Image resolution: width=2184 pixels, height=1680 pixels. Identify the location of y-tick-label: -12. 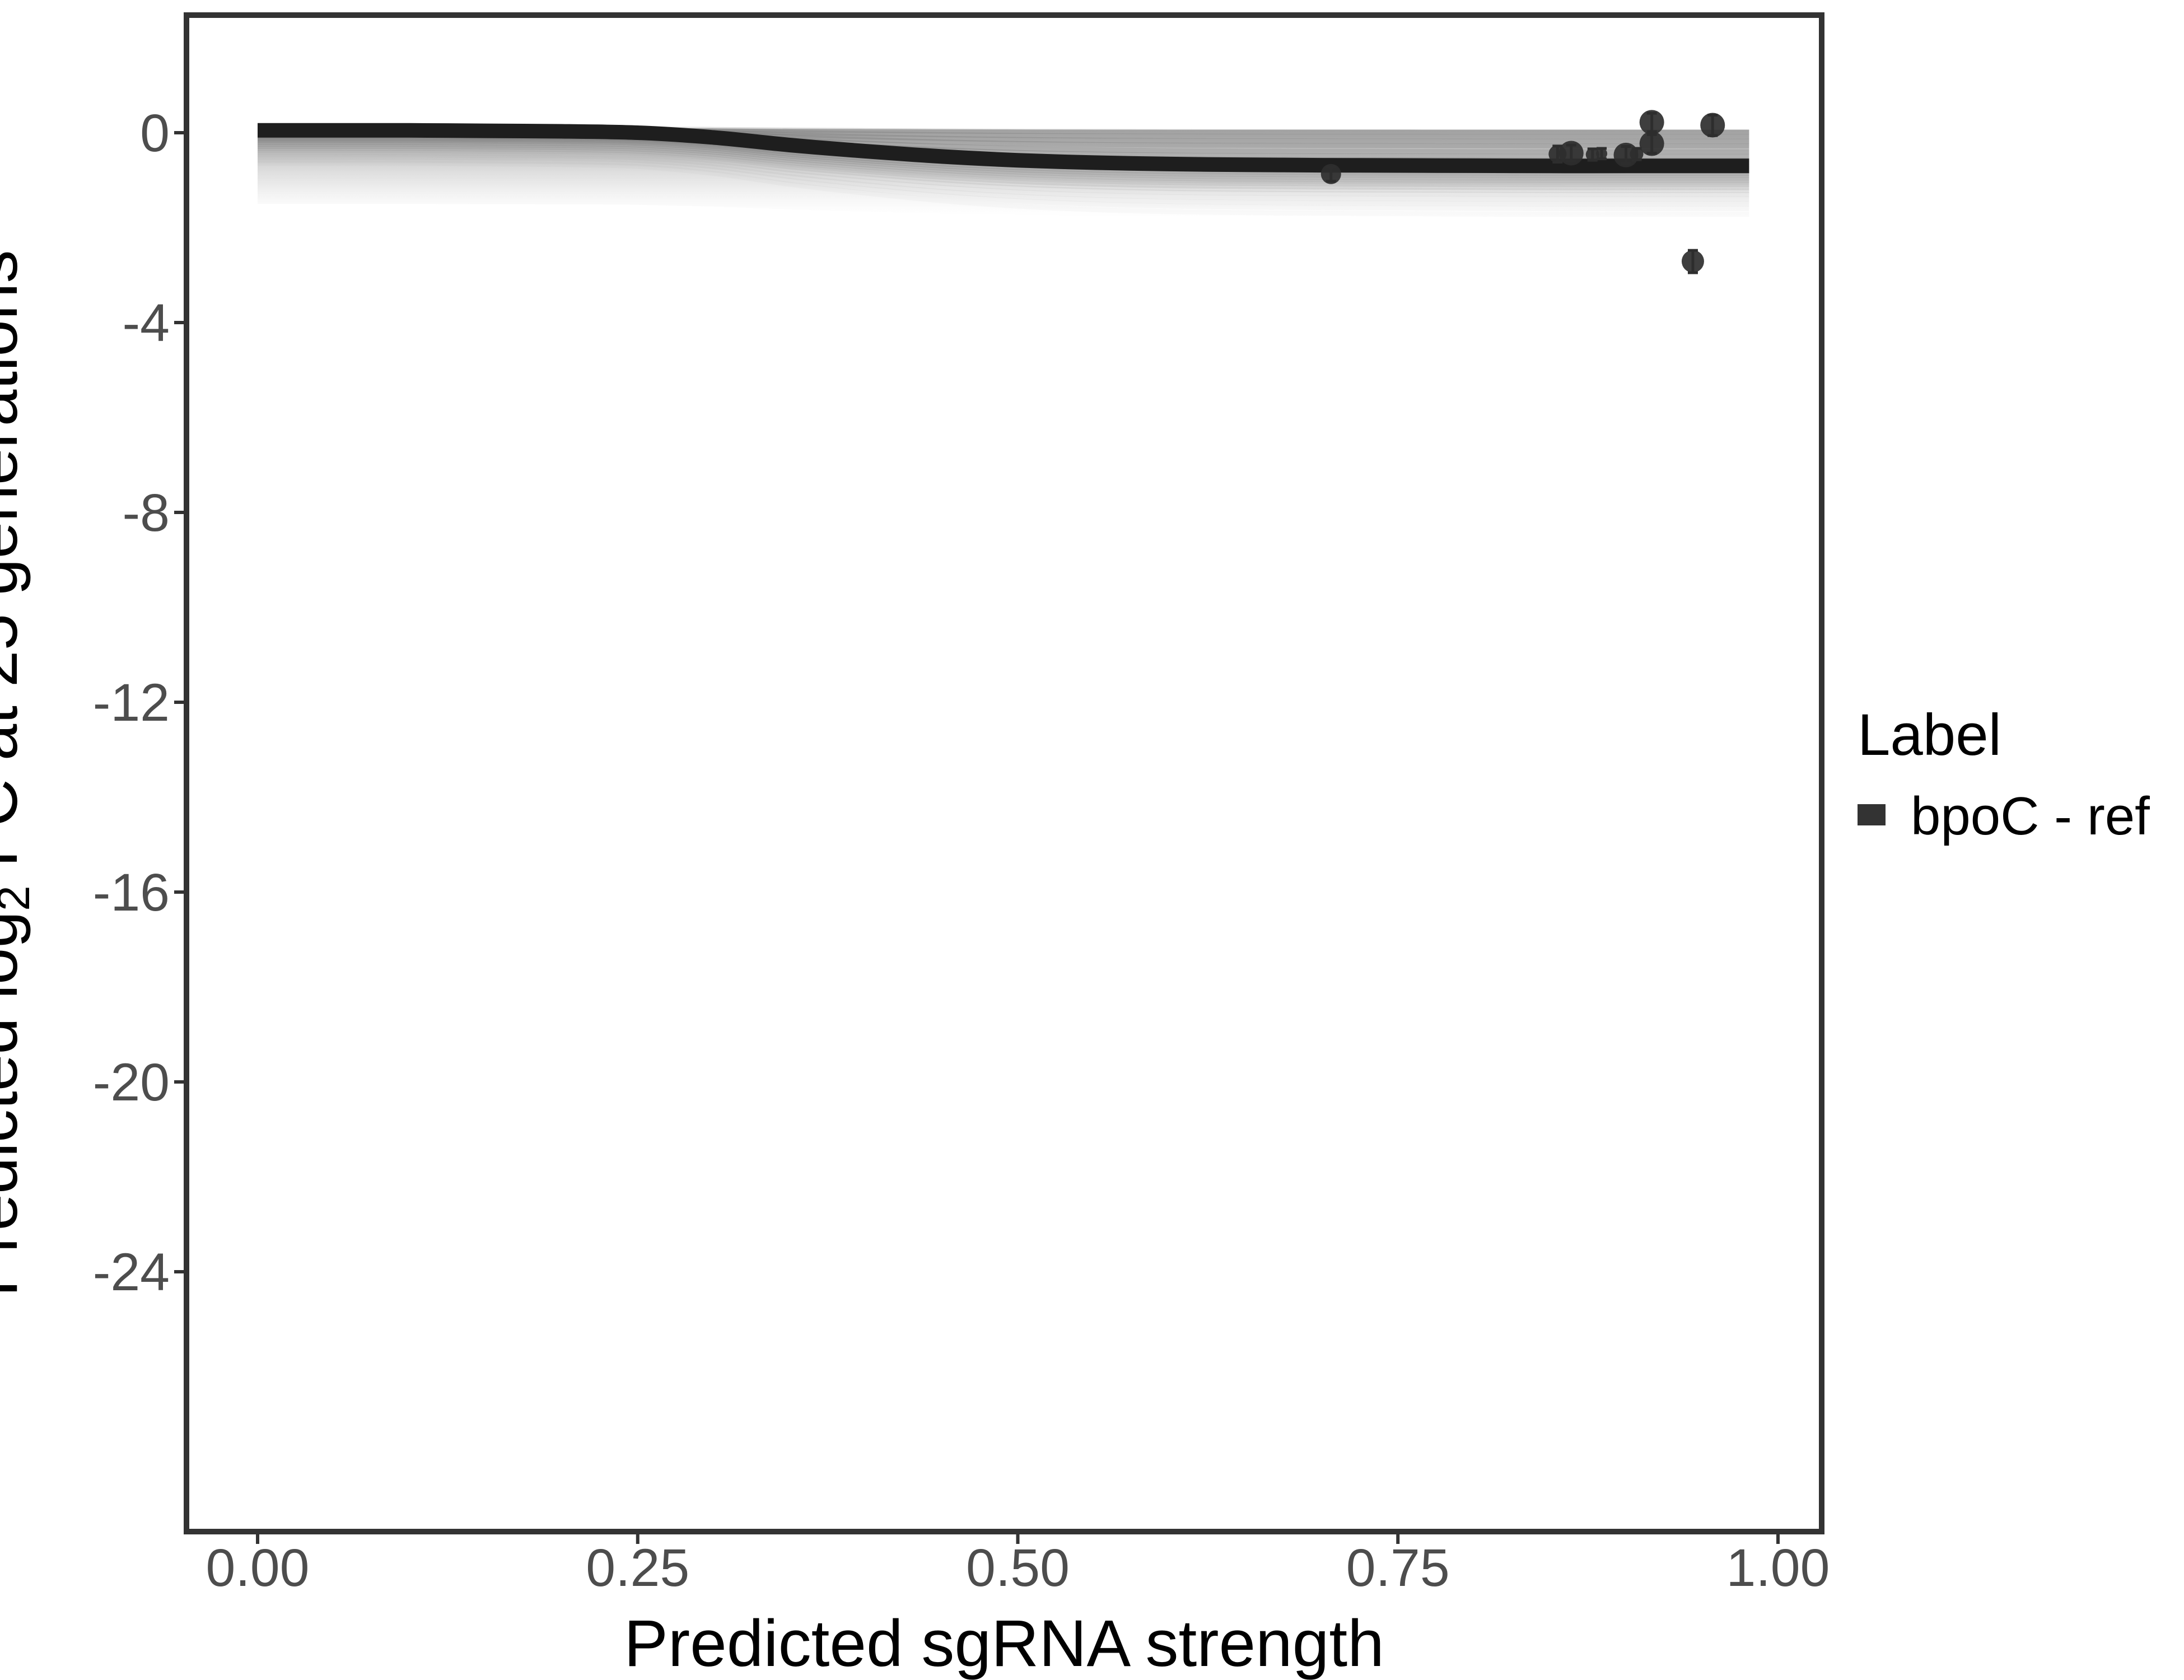
(132, 703).